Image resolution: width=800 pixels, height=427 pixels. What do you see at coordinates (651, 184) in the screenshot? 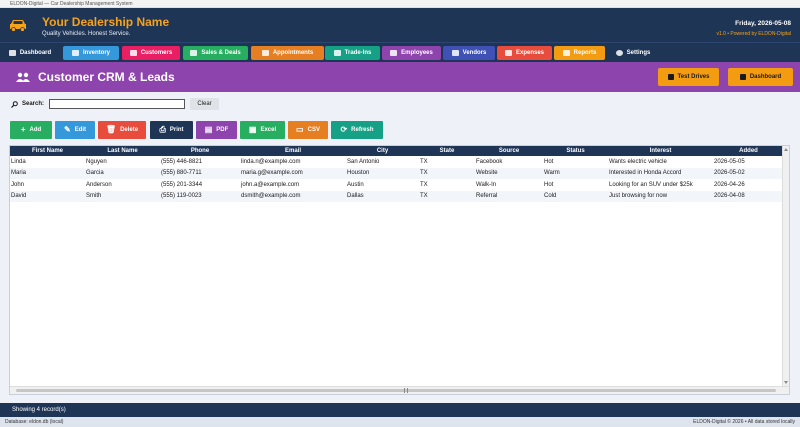
I see `table-cell: Looking for an SUV under $25k` at bounding box center [651, 184].